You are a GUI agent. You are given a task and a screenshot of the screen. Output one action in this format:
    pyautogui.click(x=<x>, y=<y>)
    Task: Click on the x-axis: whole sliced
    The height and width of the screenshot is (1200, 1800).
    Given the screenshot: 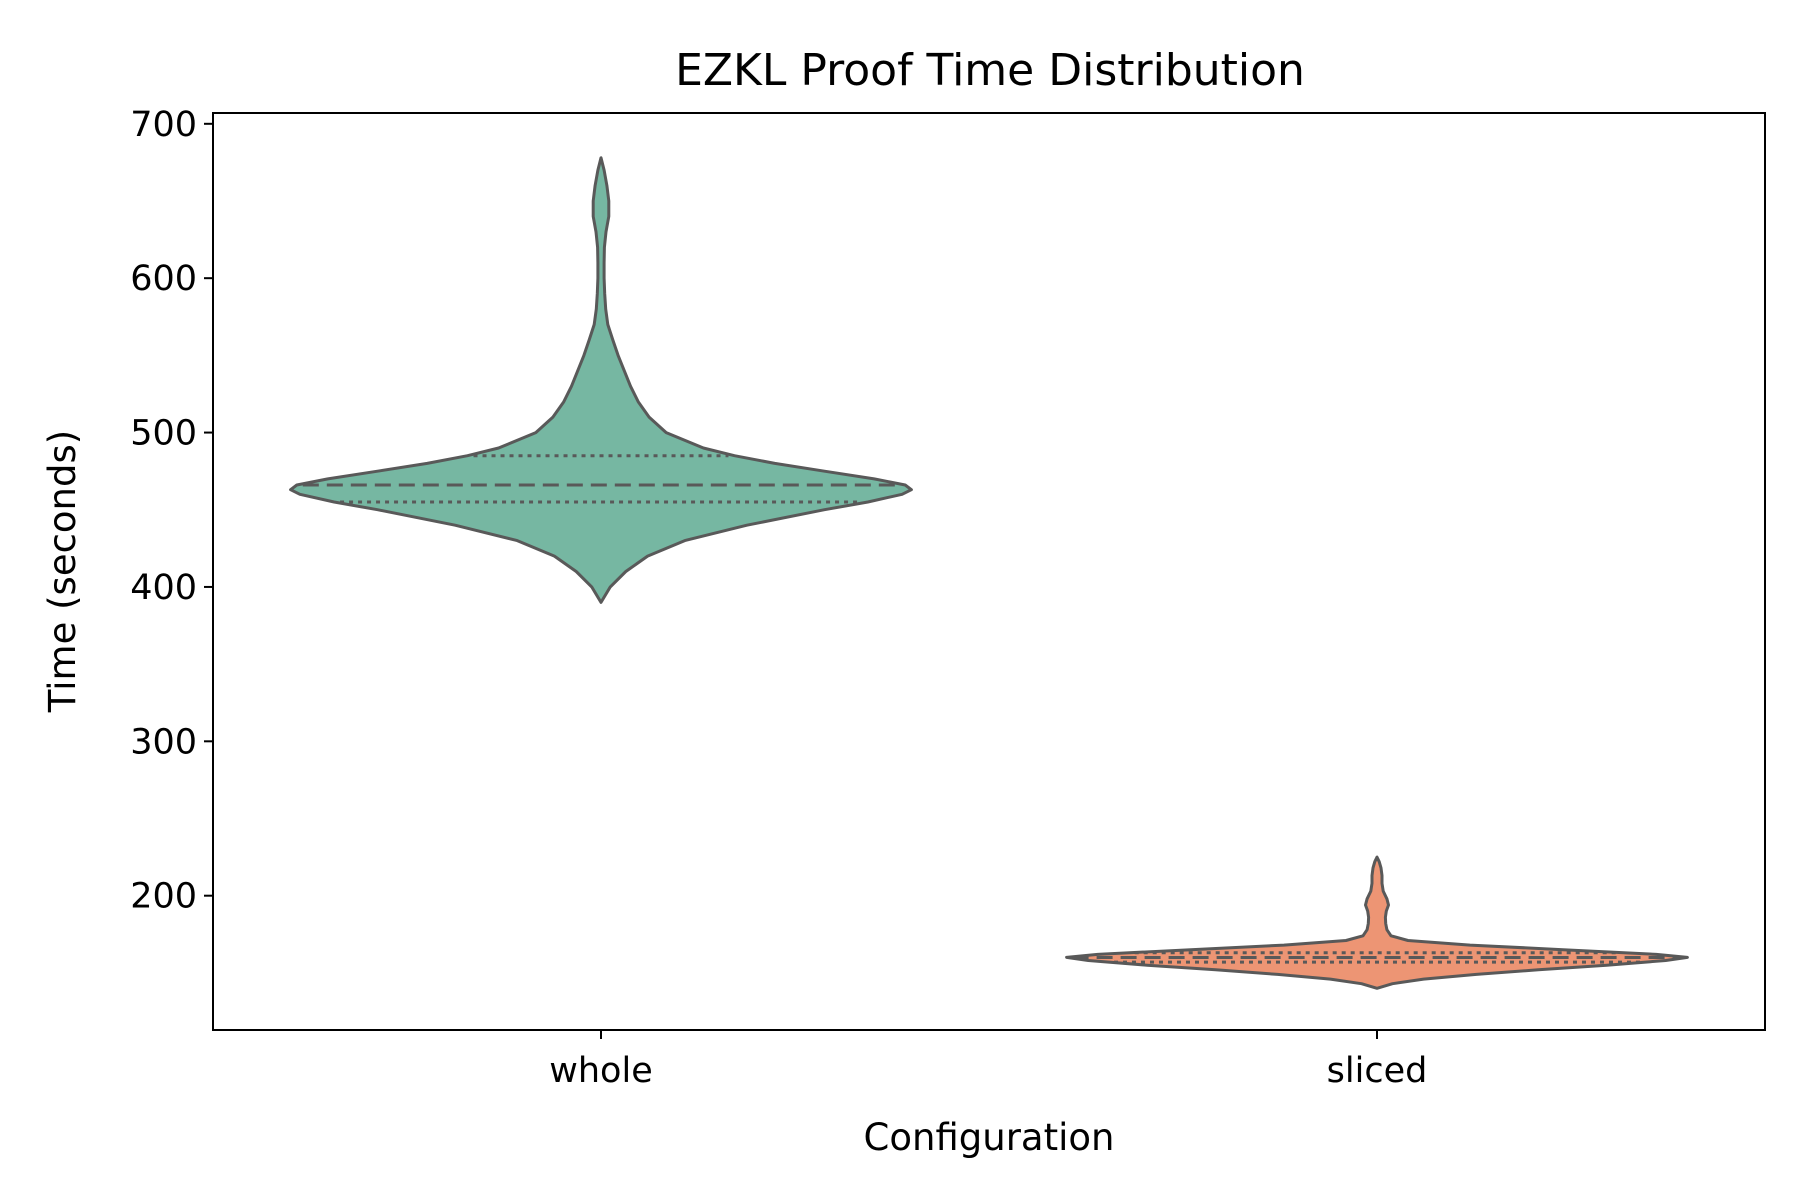 What is the action you would take?
    pyautogui.click(x=988, y=1060)
    